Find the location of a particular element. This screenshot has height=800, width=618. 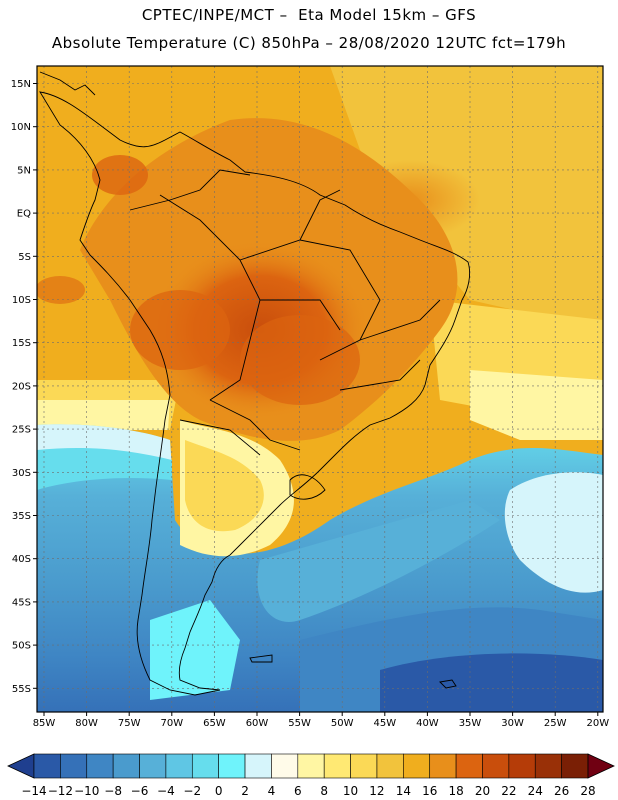

lon-label: 45W is located at coordinates (384, 723).